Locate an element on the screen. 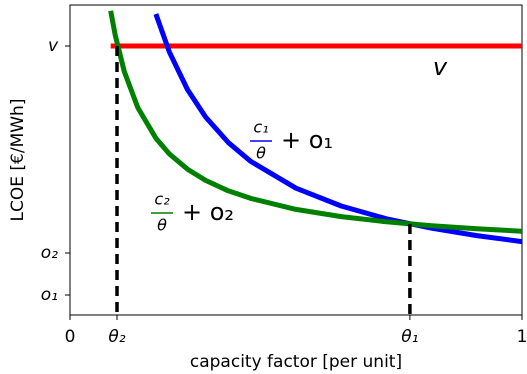 The height and width of the screenshot is (374, 527). y-tick-label: o₁ is located at coordinates (49, 295).